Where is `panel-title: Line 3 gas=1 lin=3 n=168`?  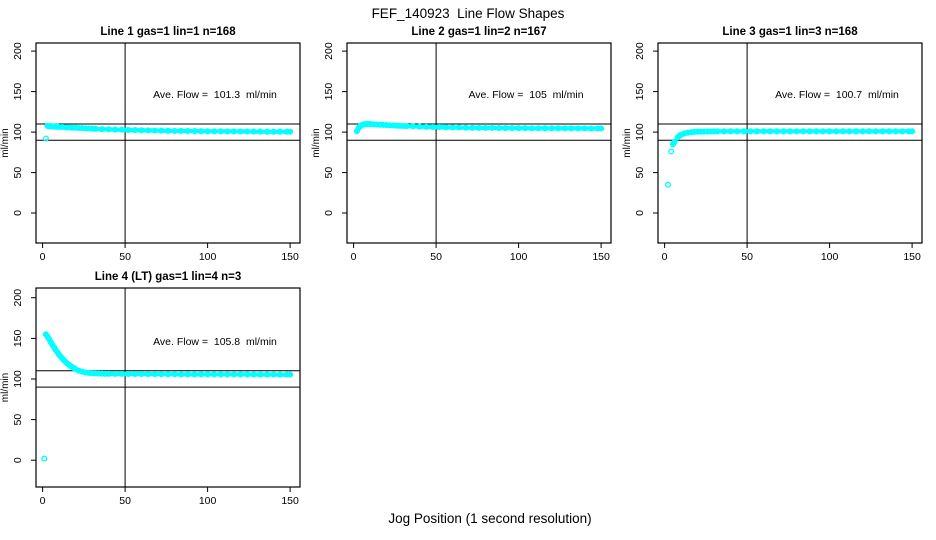
panel-title: Line 3 gas=1 lin=3 n=168 is located at coordinates (790, 32).